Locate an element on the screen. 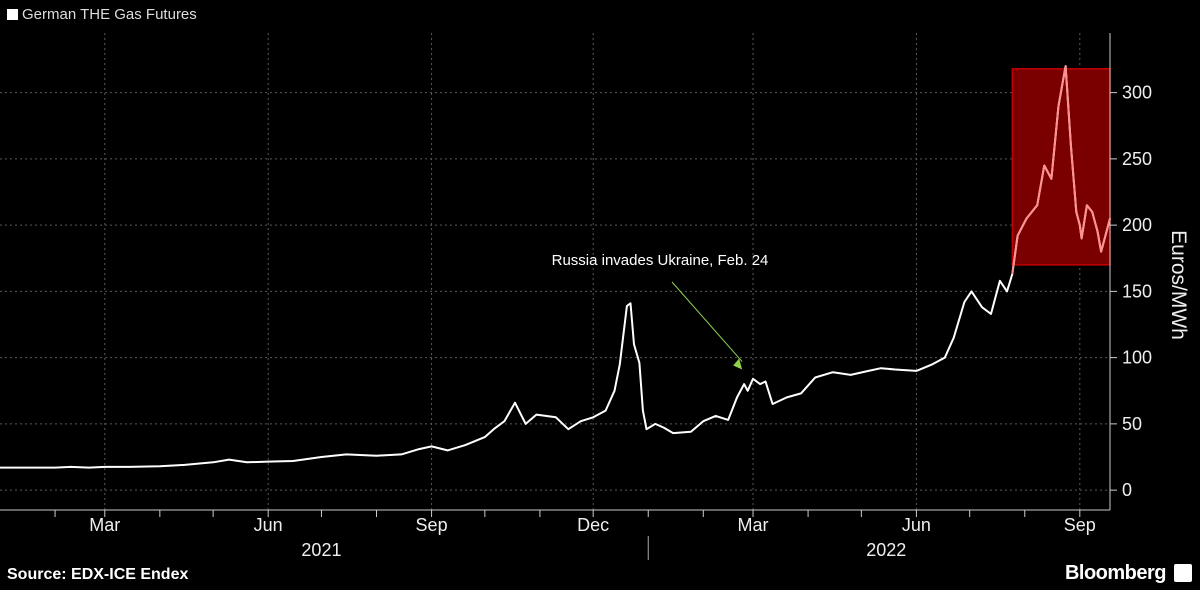  legend: German THE Gas Futures is located at coordinates (102, 14).